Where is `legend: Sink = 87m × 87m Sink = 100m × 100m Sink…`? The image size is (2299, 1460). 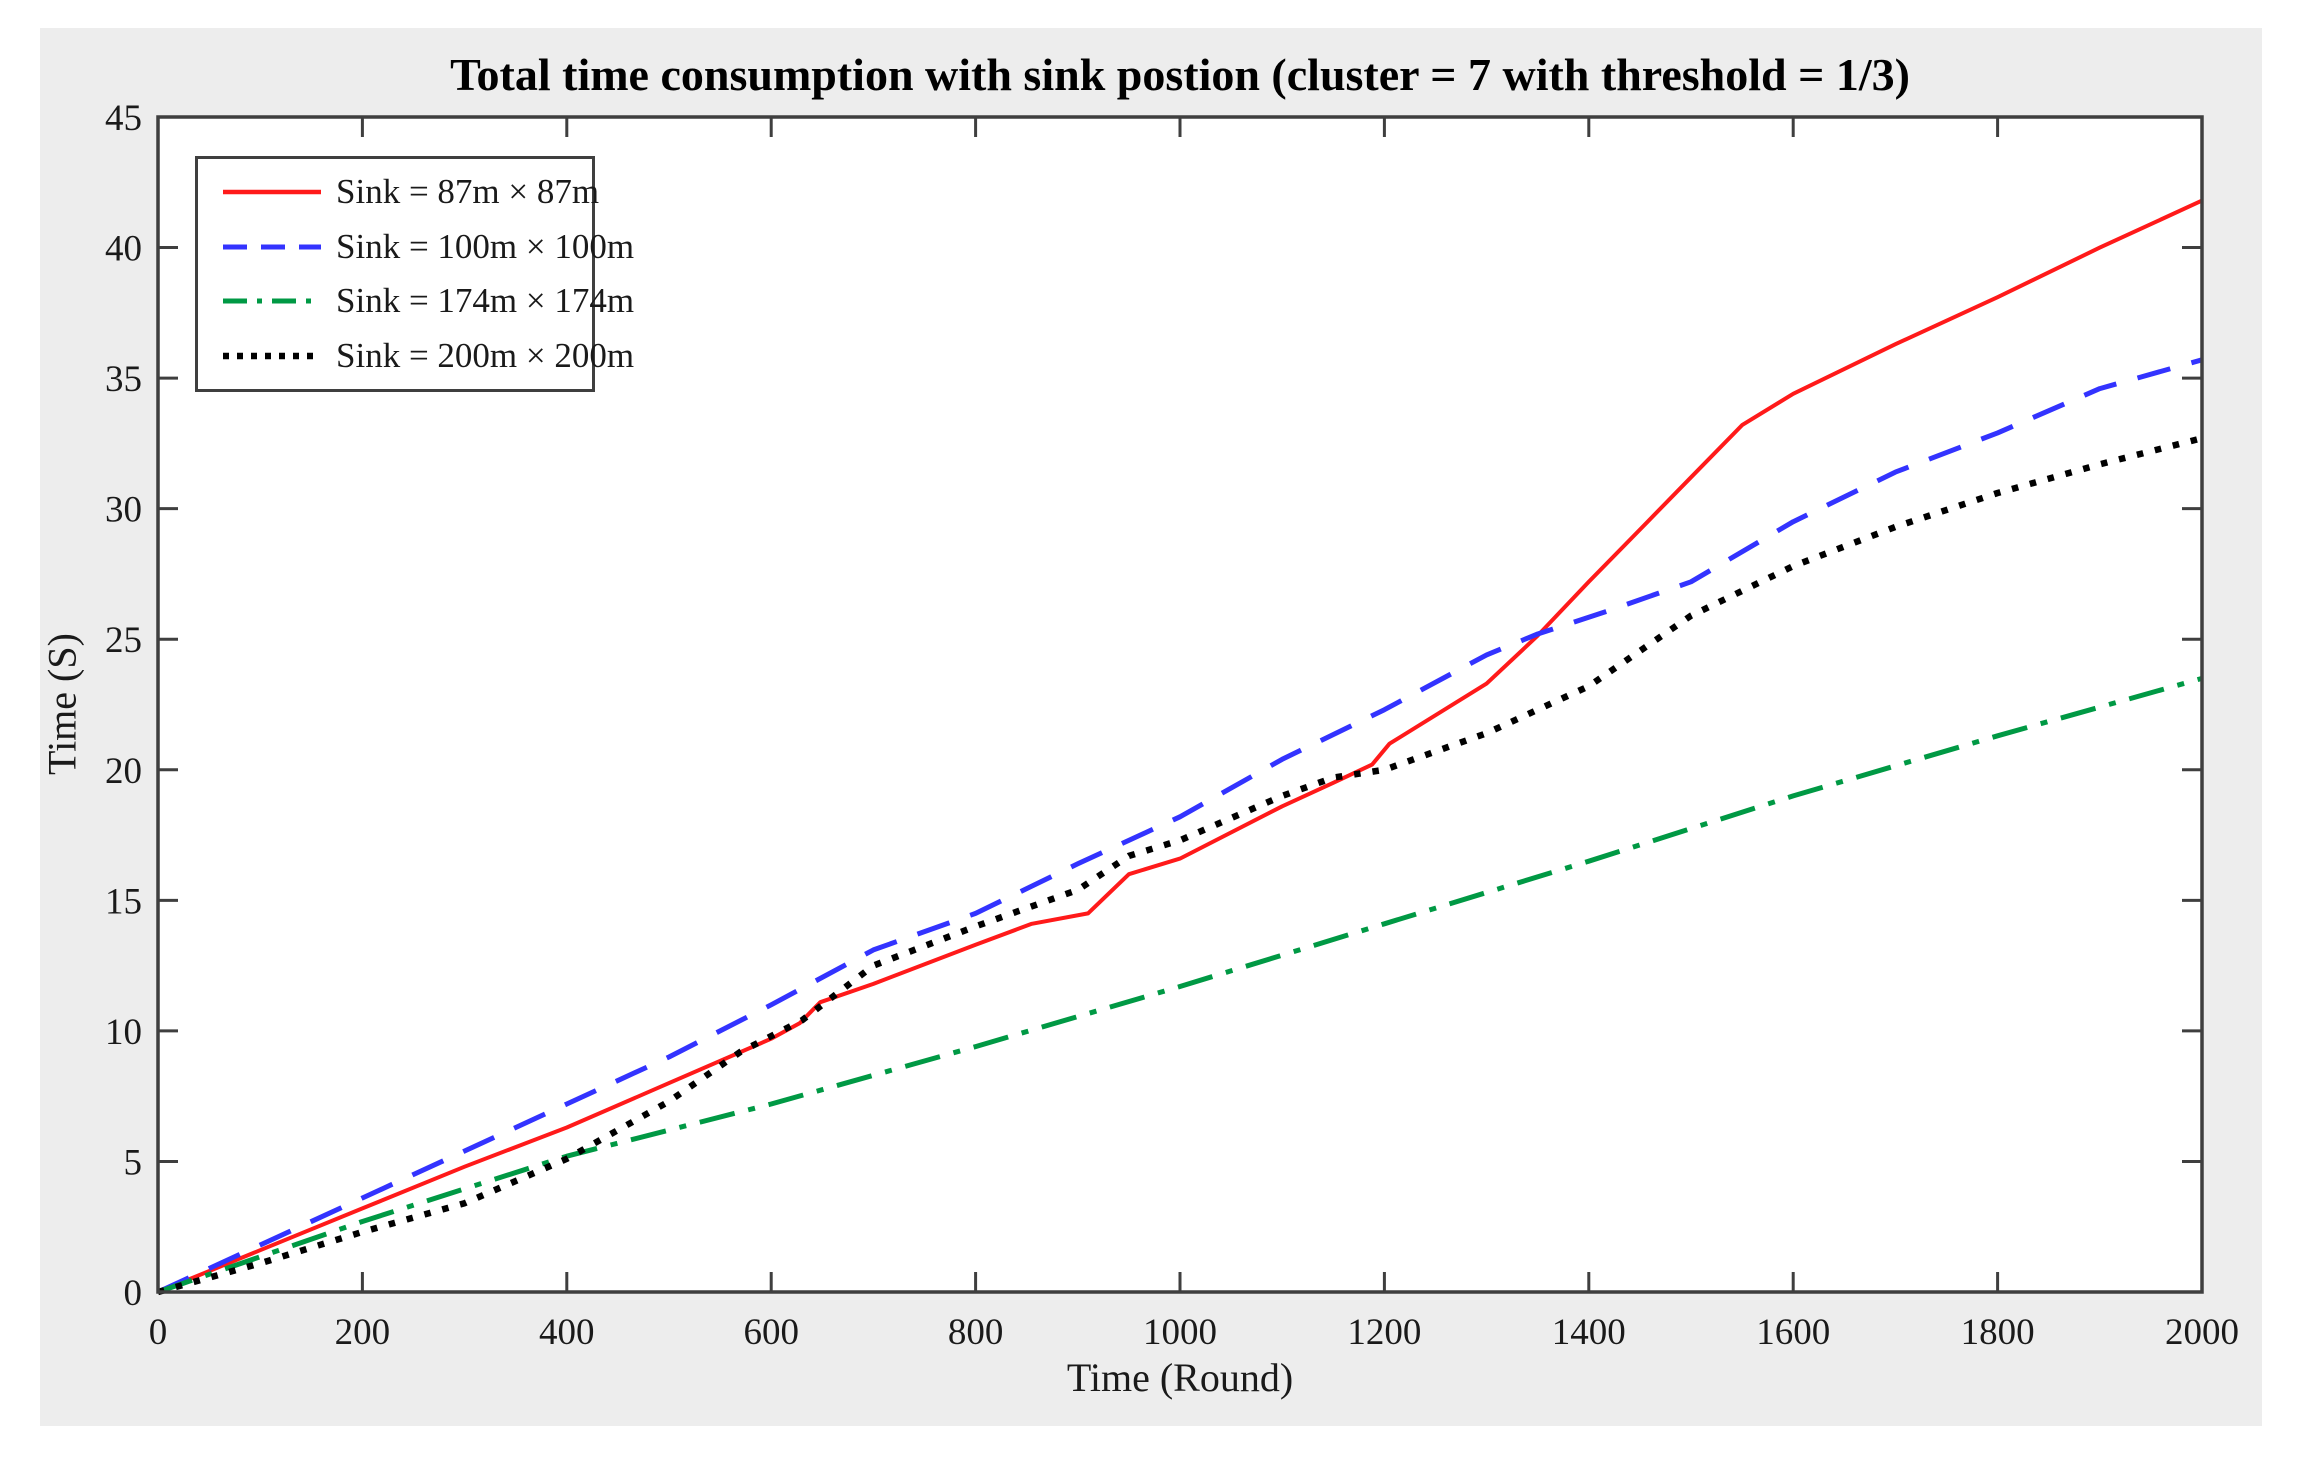
legend: Sink = 87m × 87m Sink = 100m × 100m Sink… is located at coordinates (414, 274).